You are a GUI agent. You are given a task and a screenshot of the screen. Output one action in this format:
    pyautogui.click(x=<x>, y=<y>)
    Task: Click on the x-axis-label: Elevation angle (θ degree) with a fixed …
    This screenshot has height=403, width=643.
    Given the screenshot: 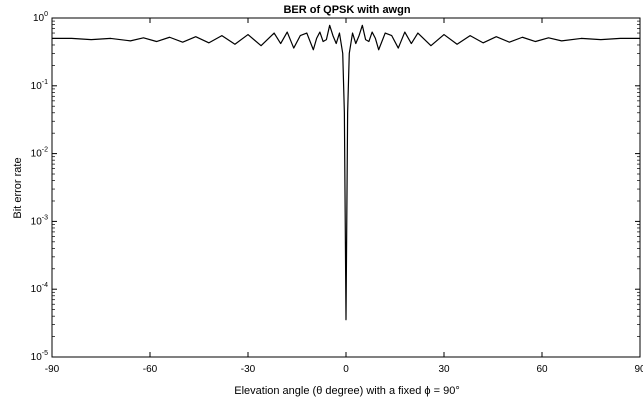 What is the action you would take?
    pyautogui.click(x=347, y=391)
    